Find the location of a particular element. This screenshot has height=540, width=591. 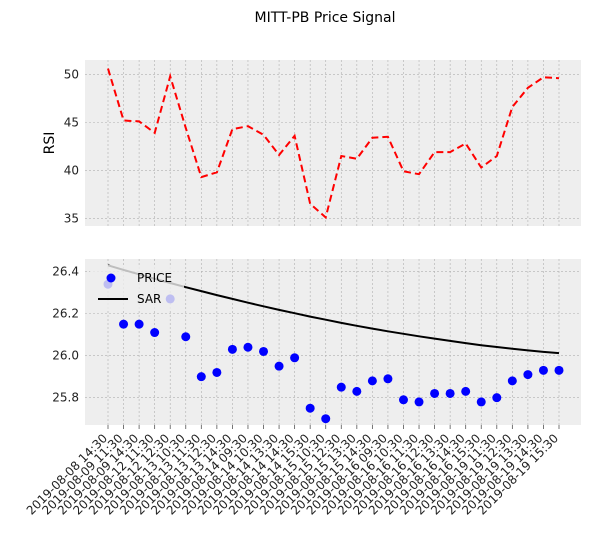

rsi-y-axis-label: RSI is located at coordinates (50, 143).